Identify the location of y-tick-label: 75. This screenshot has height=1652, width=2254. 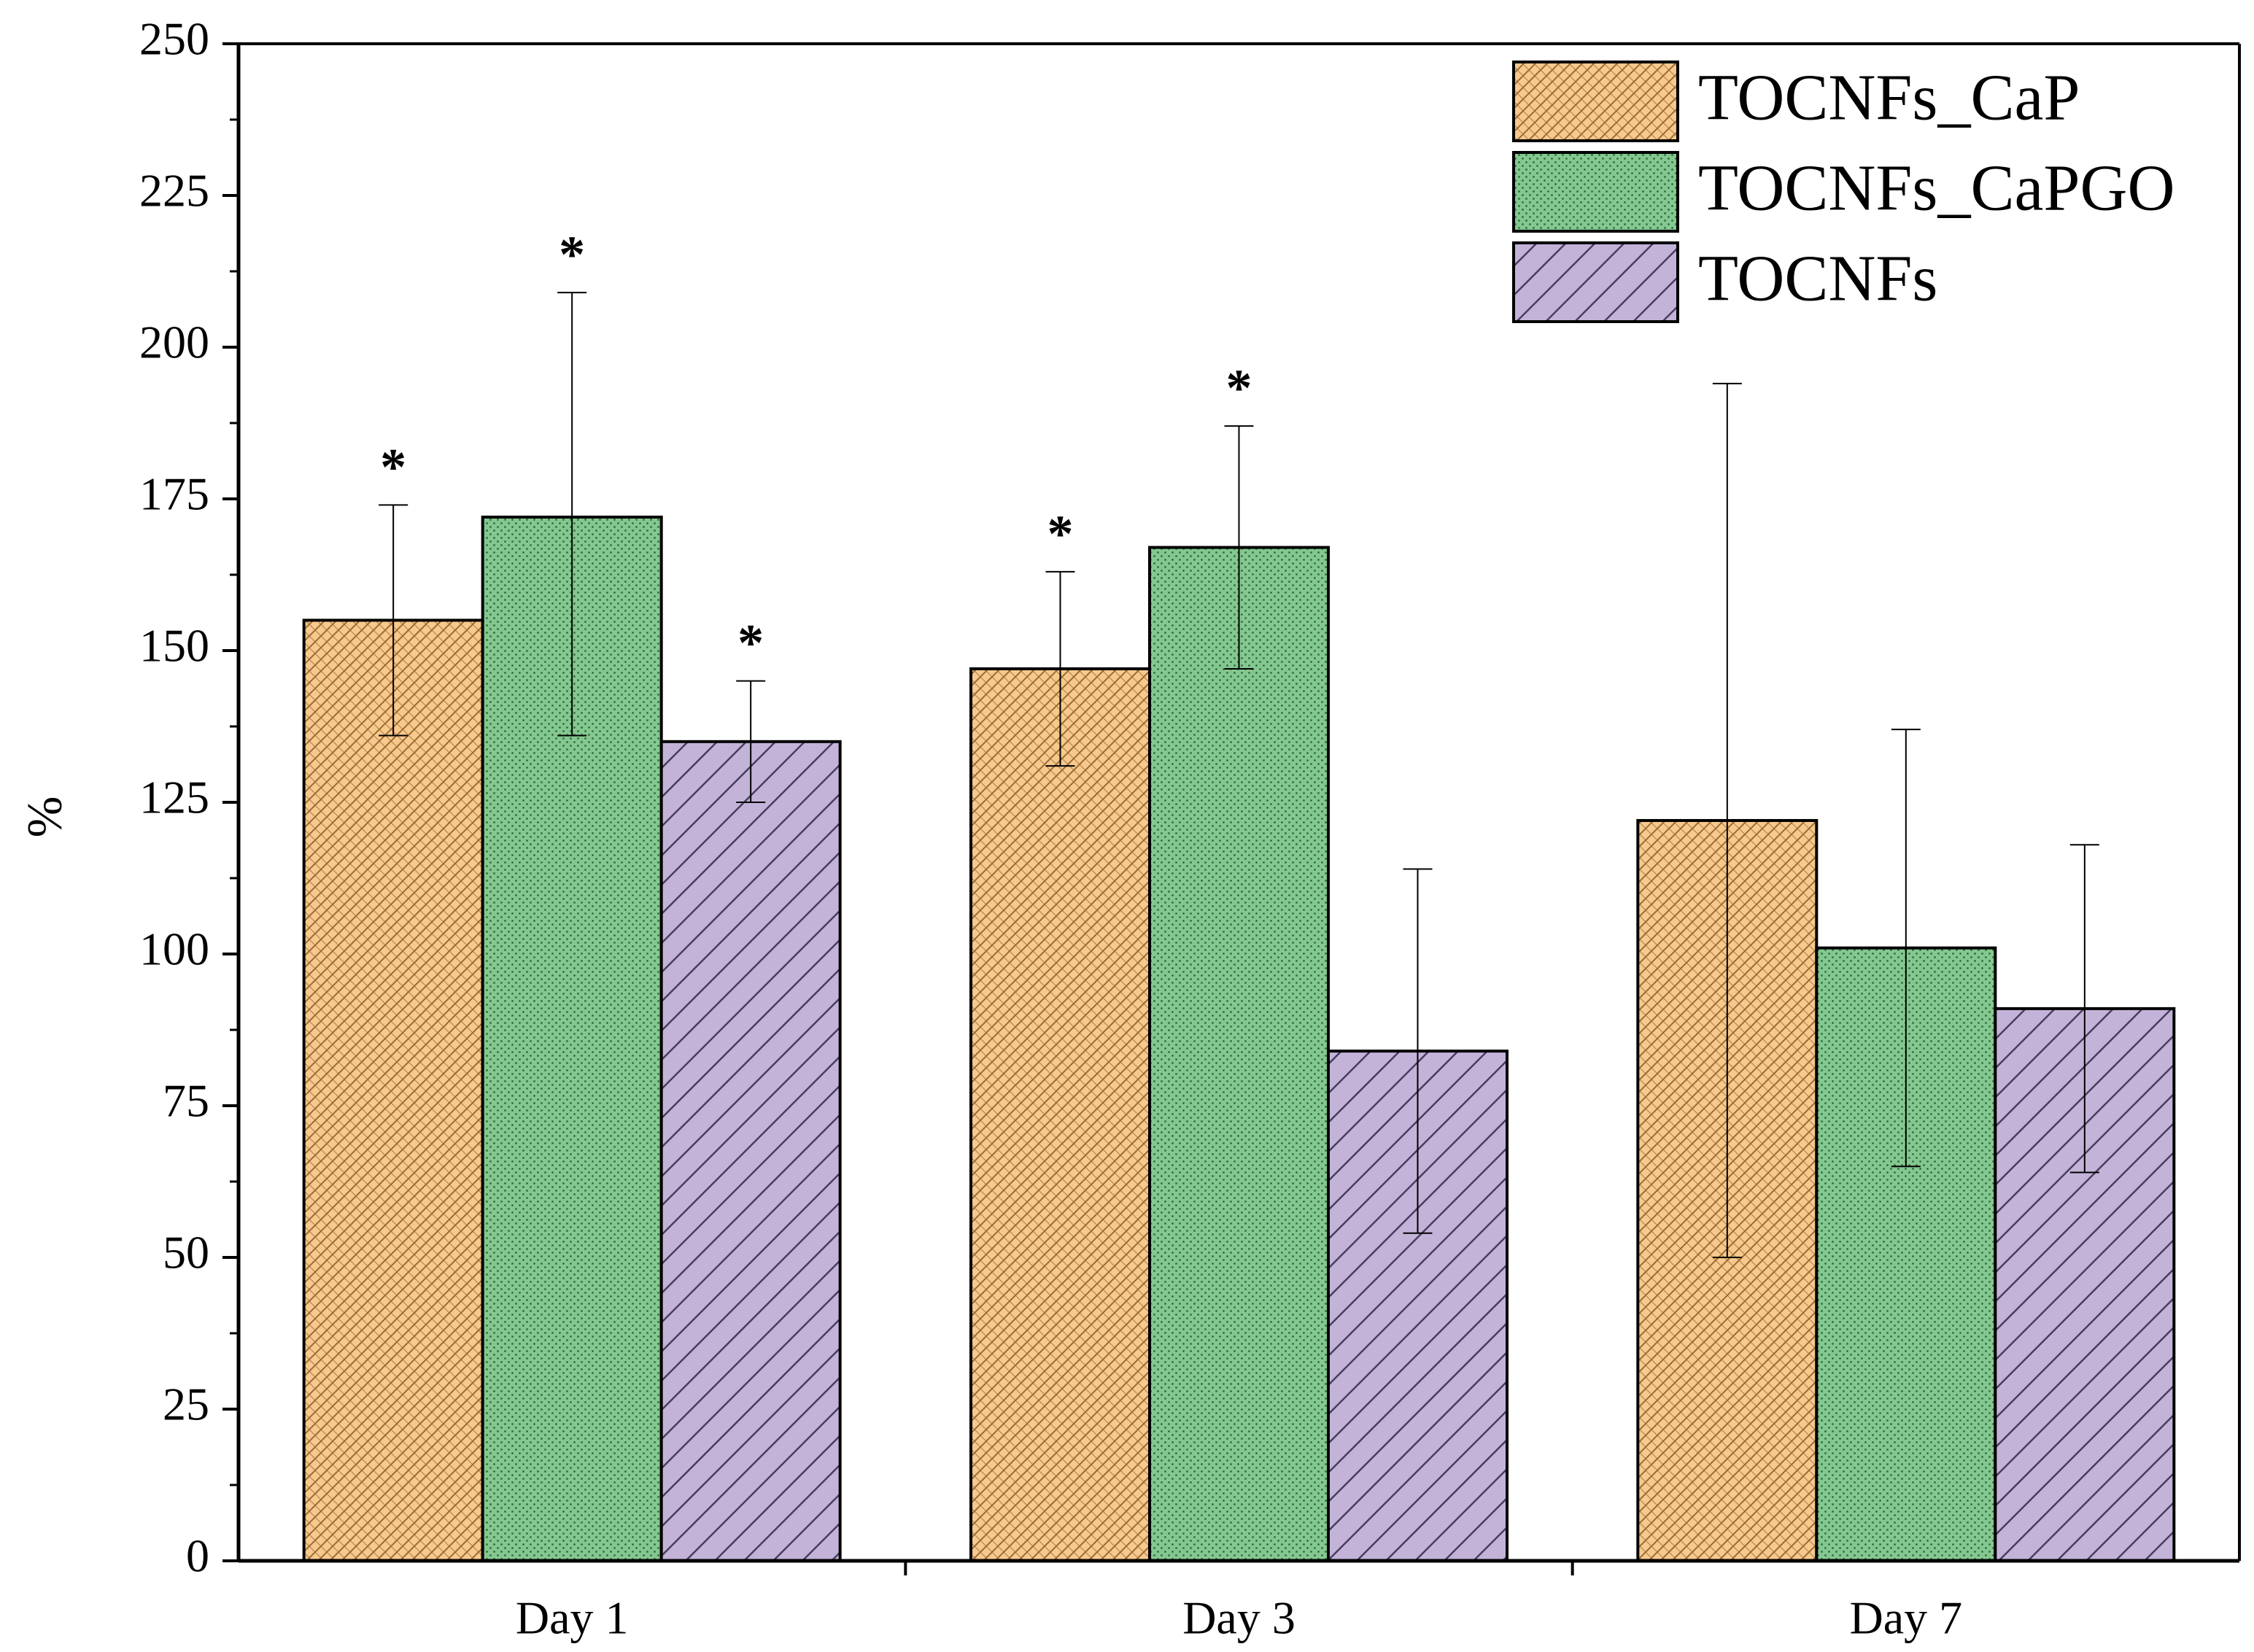
(186, 1101).